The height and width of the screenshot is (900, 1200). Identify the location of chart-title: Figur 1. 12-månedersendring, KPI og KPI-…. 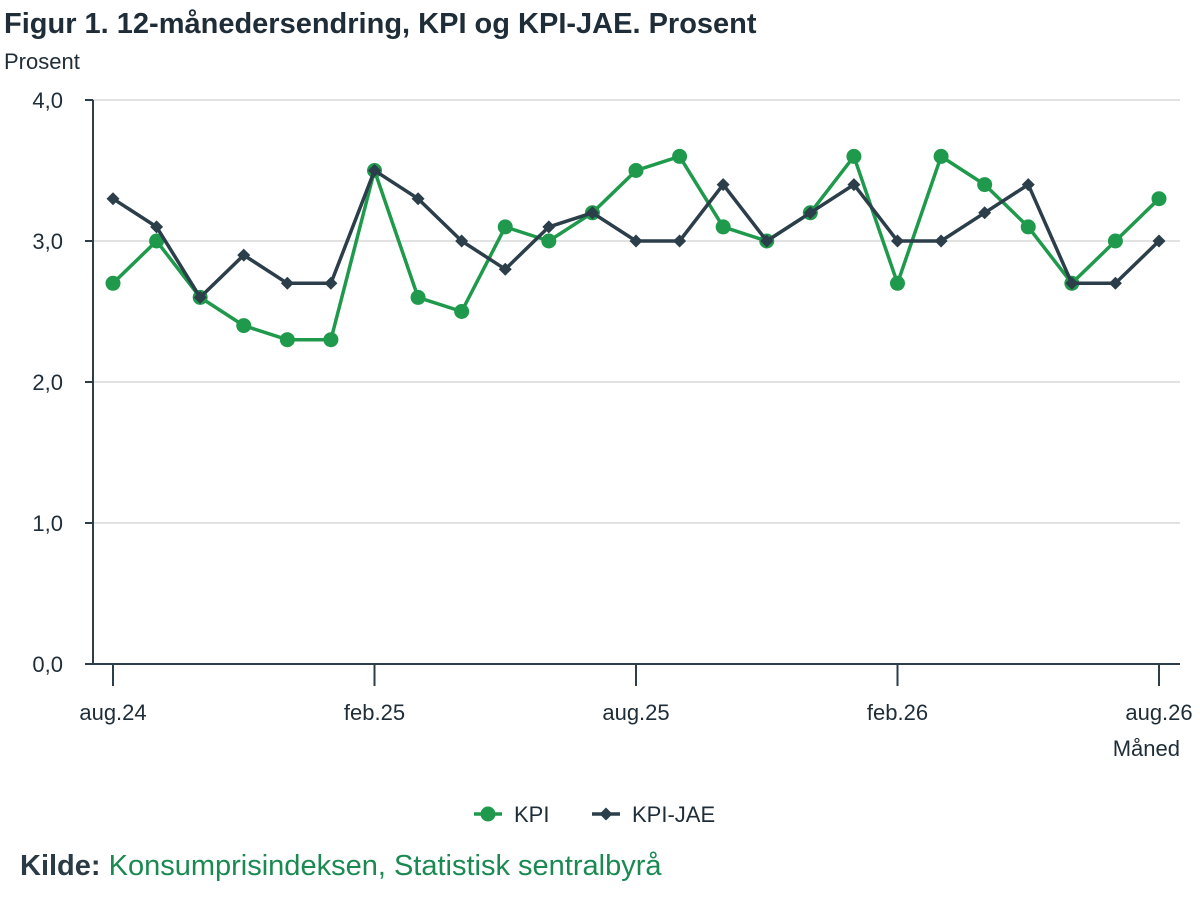
(380, 24).